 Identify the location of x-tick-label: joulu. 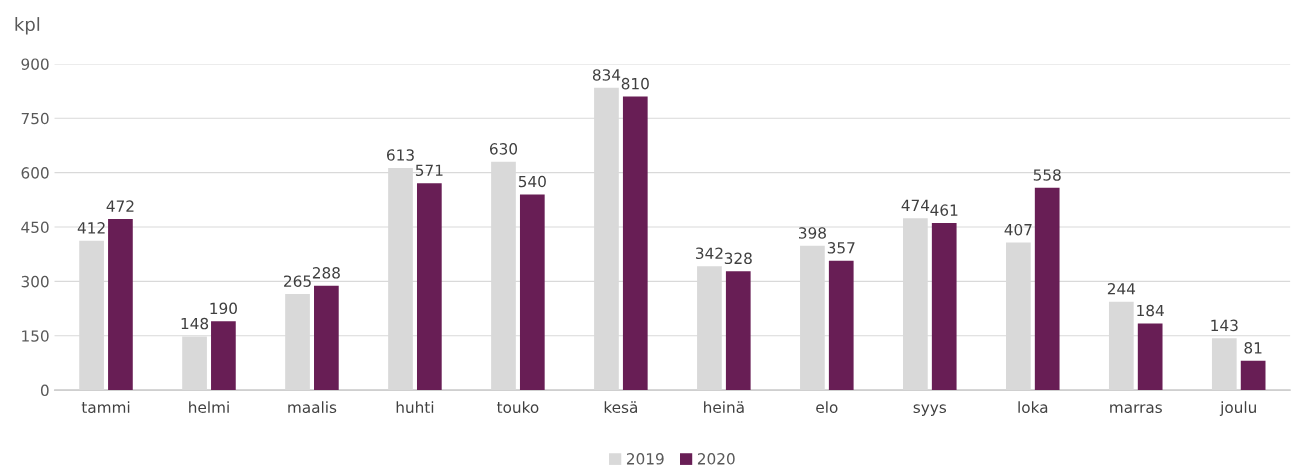
(1237, 408).